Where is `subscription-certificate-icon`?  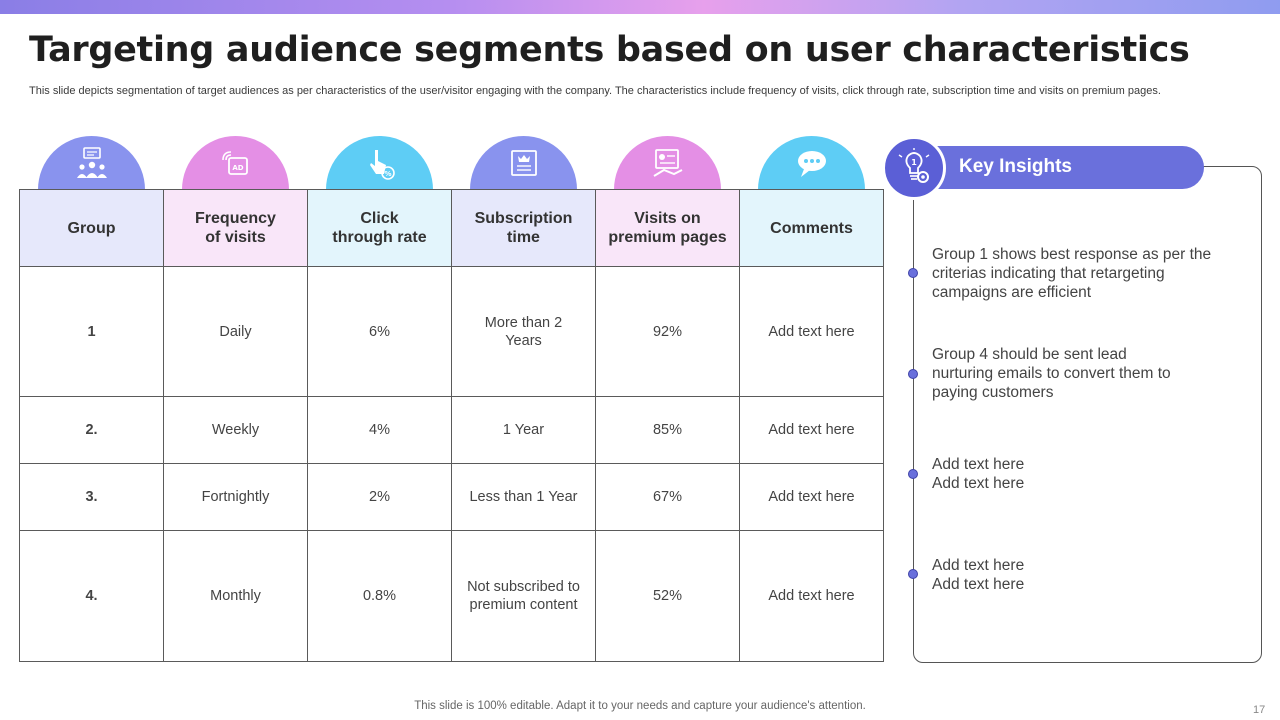
subscription-certificate-icon is located at coordinates (523, 163).